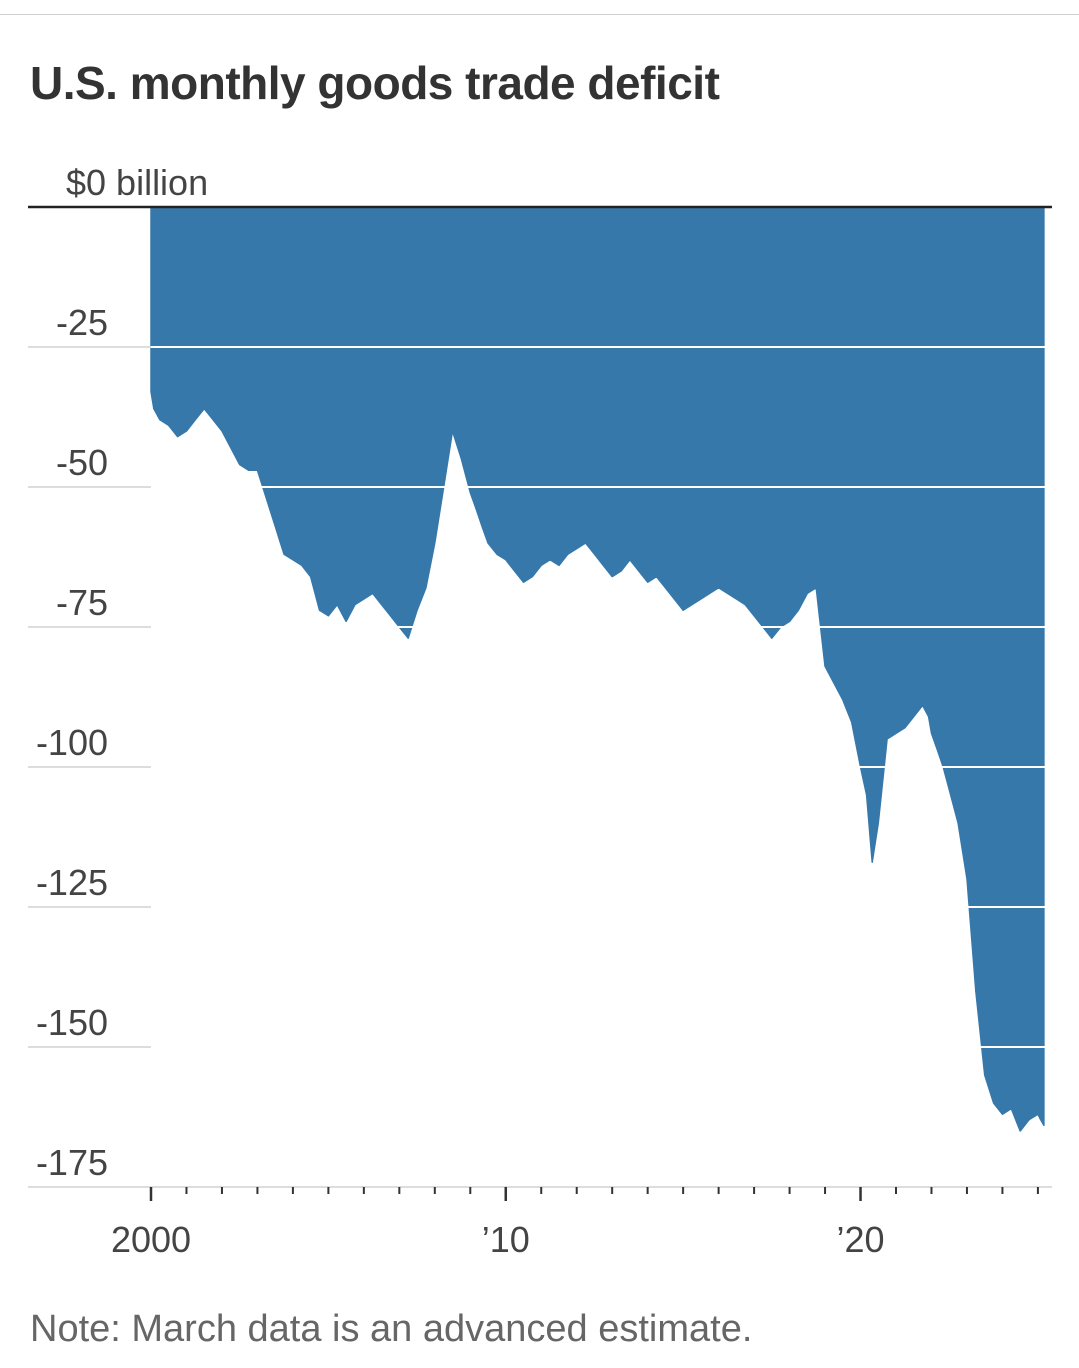 Image resolution: width=1079 pixels, height=1368 pixels. I want to click on x-tick-label: ’10, so click(506, 1239).